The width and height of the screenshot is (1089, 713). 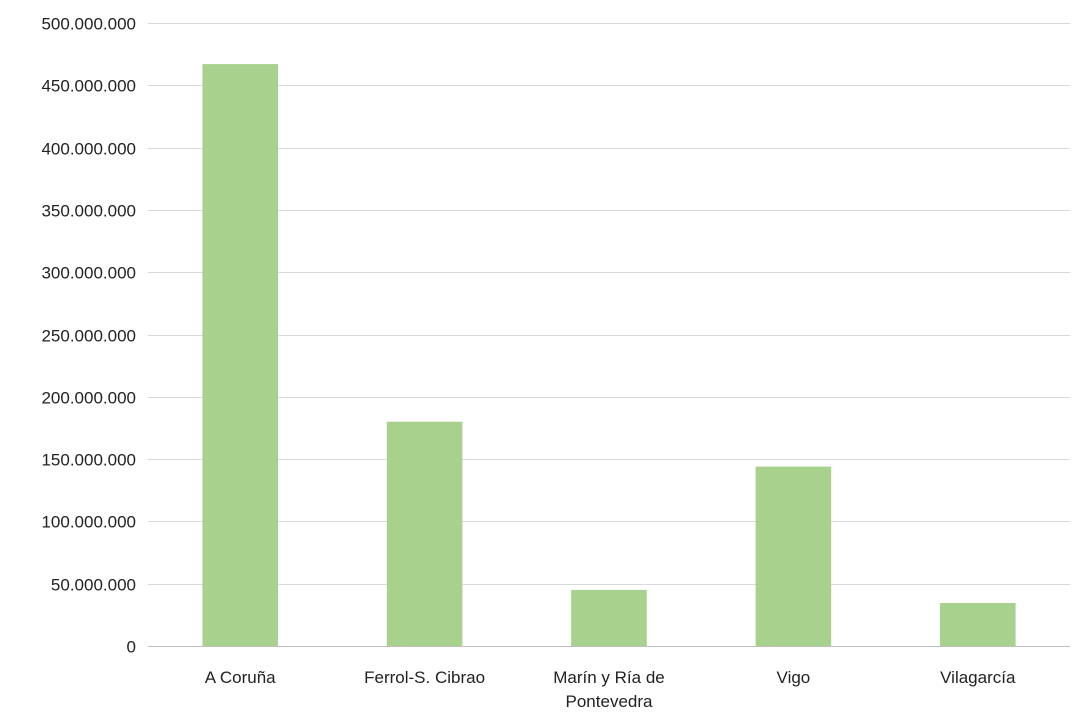 I want to click on y-tick-label: 350.000.000, so click(x=88, y=211).